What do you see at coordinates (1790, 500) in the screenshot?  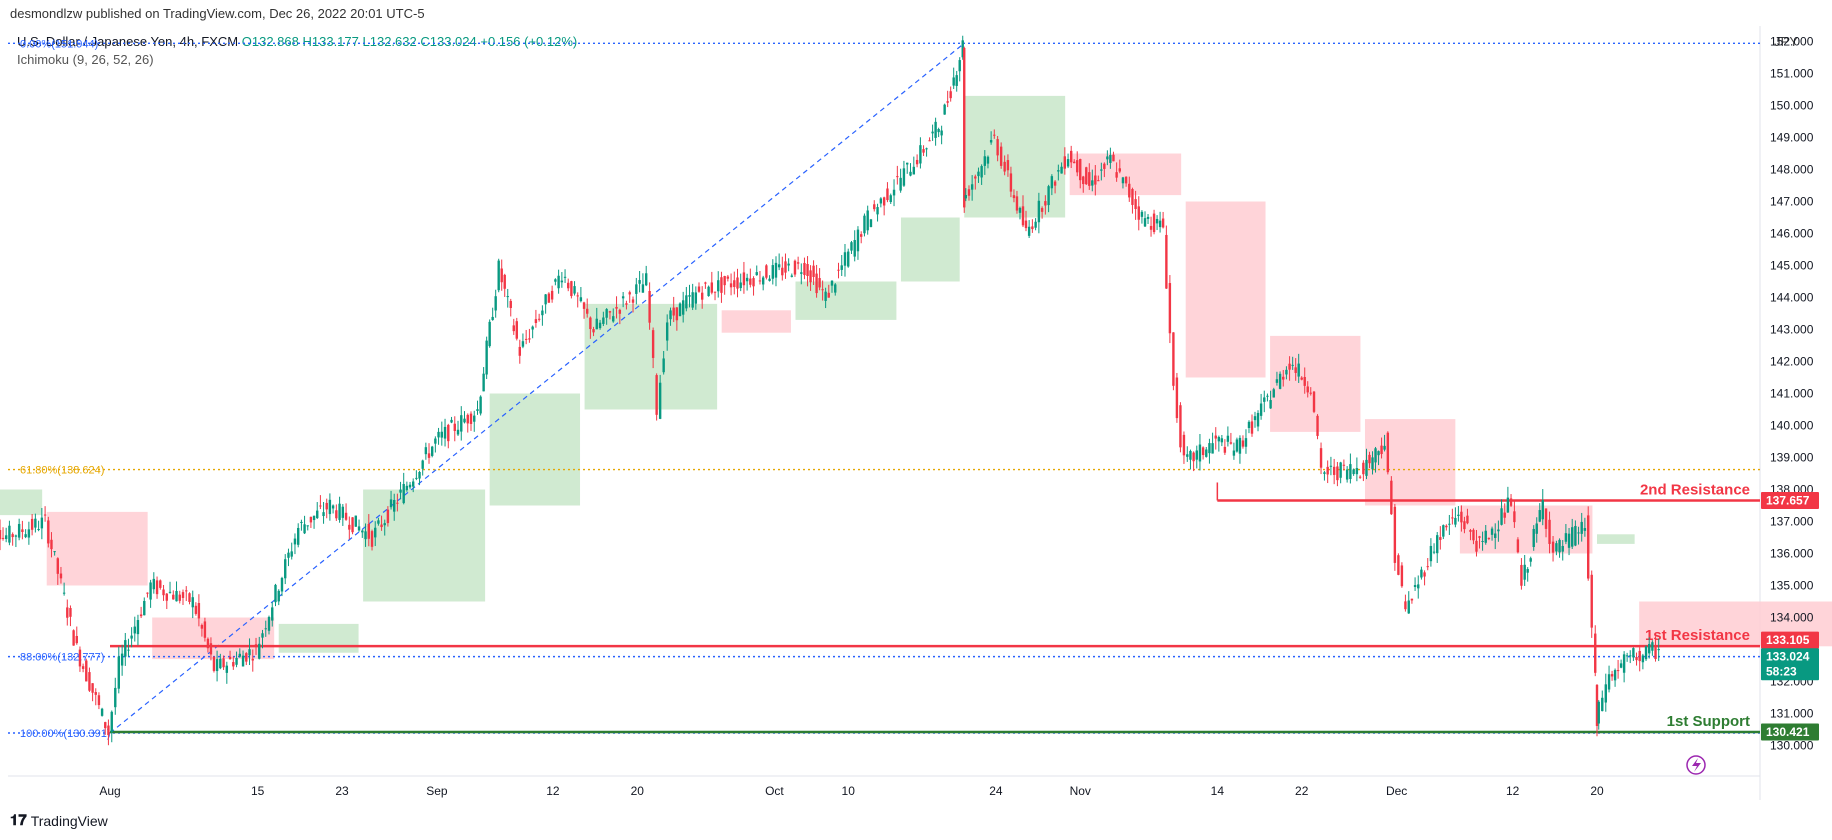 I see `level-tag-bg` at bounding box center [1790, 500].